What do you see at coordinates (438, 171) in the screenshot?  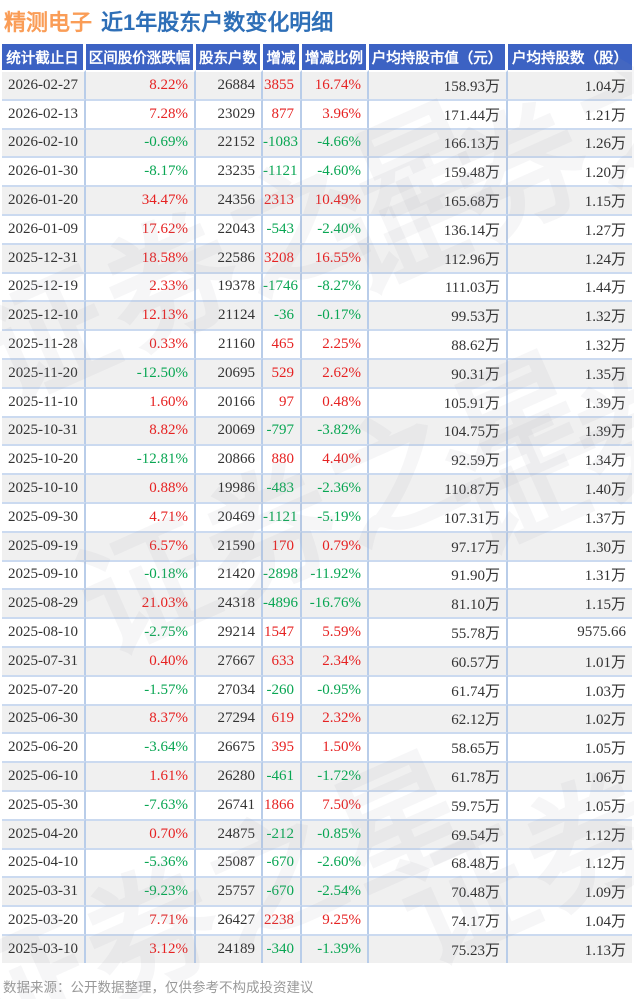 I see `cell-avg-value: 159.48万` at bounding box center [438, 171].